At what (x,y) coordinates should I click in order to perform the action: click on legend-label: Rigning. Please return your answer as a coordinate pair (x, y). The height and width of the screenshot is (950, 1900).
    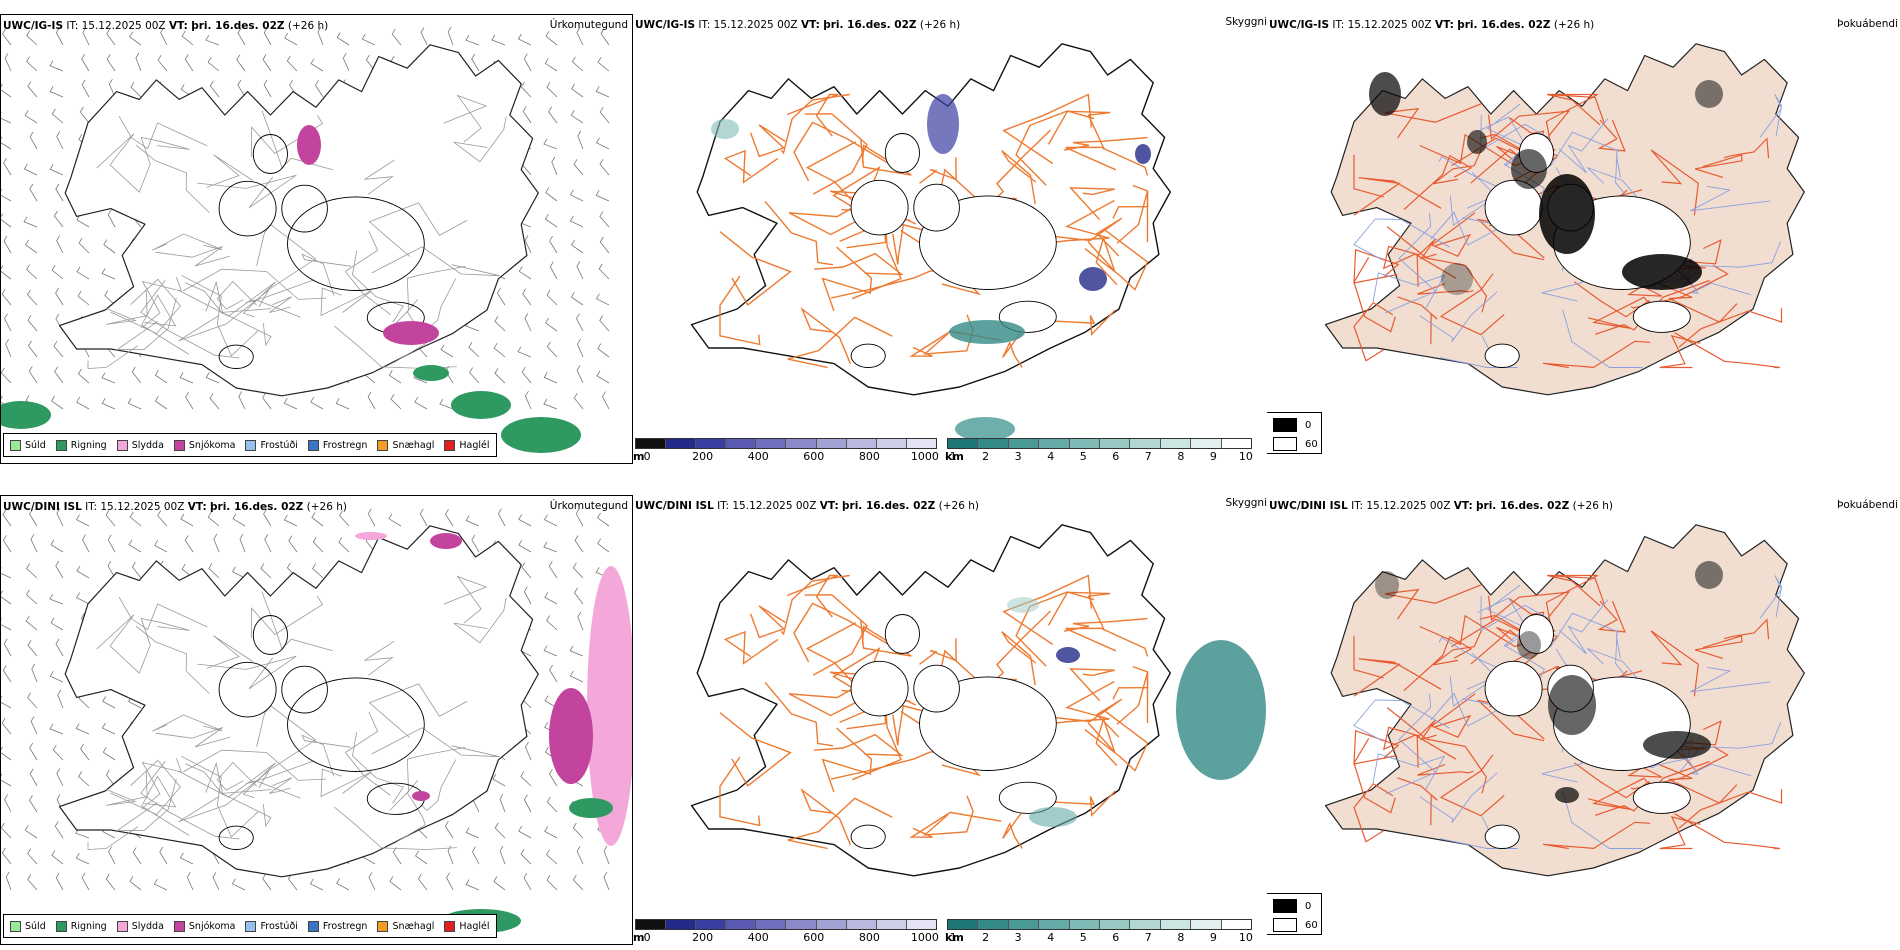
    Looking at the image, I should click on (88, 926).